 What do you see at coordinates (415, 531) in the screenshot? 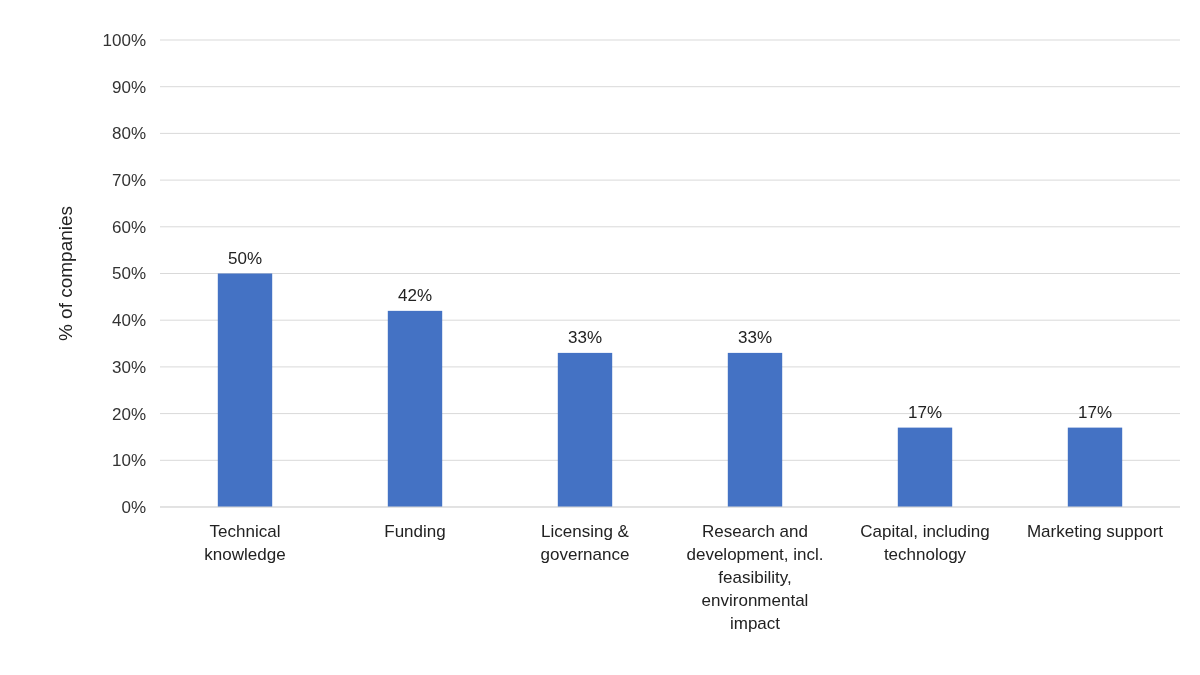
I see `x-tick-label: Funding` at bounding box center [415, 531].